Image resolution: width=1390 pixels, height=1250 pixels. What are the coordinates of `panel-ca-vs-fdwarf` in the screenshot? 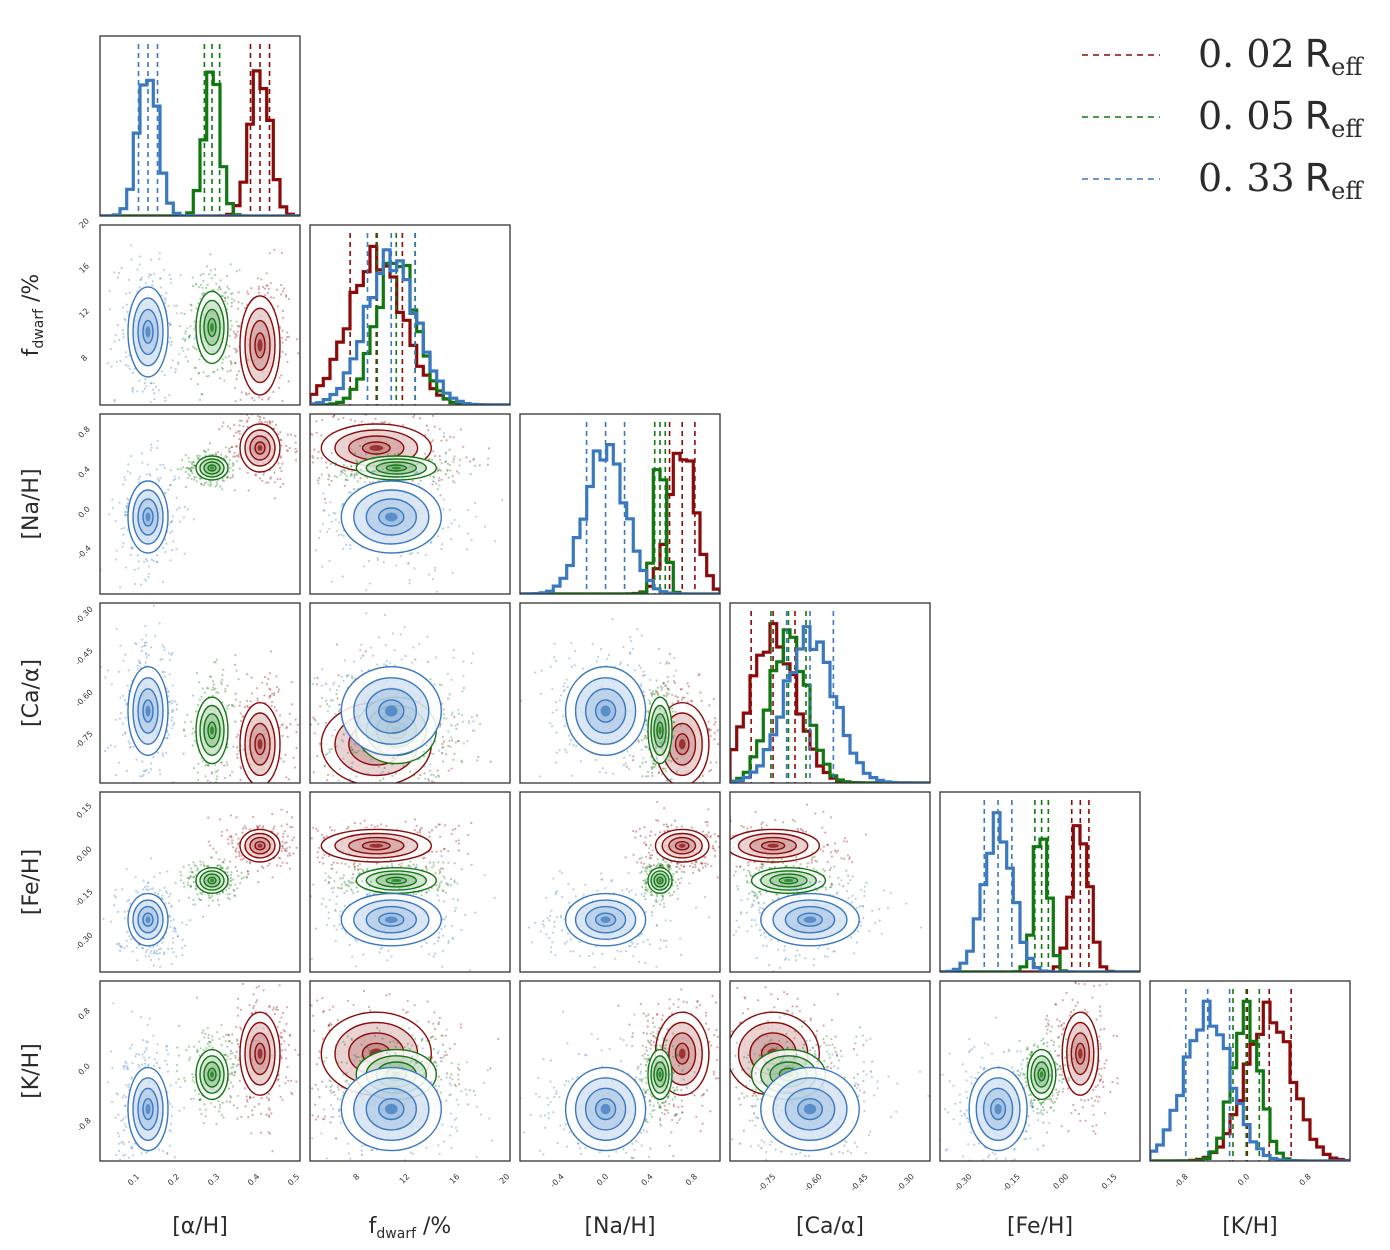 It's located at (410, 732).